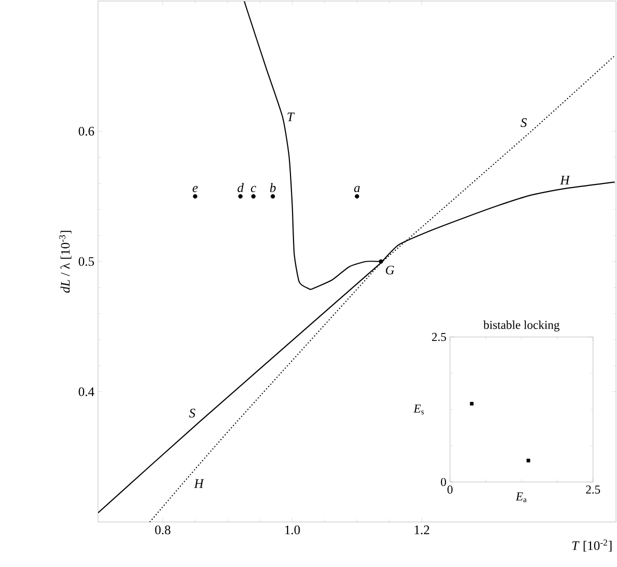 The height and width of the screenshot is (567, 617). What do you see at coordinates (390, 270) in the screenshot?
I see `series-label: G` at bounding box center [390, 270].